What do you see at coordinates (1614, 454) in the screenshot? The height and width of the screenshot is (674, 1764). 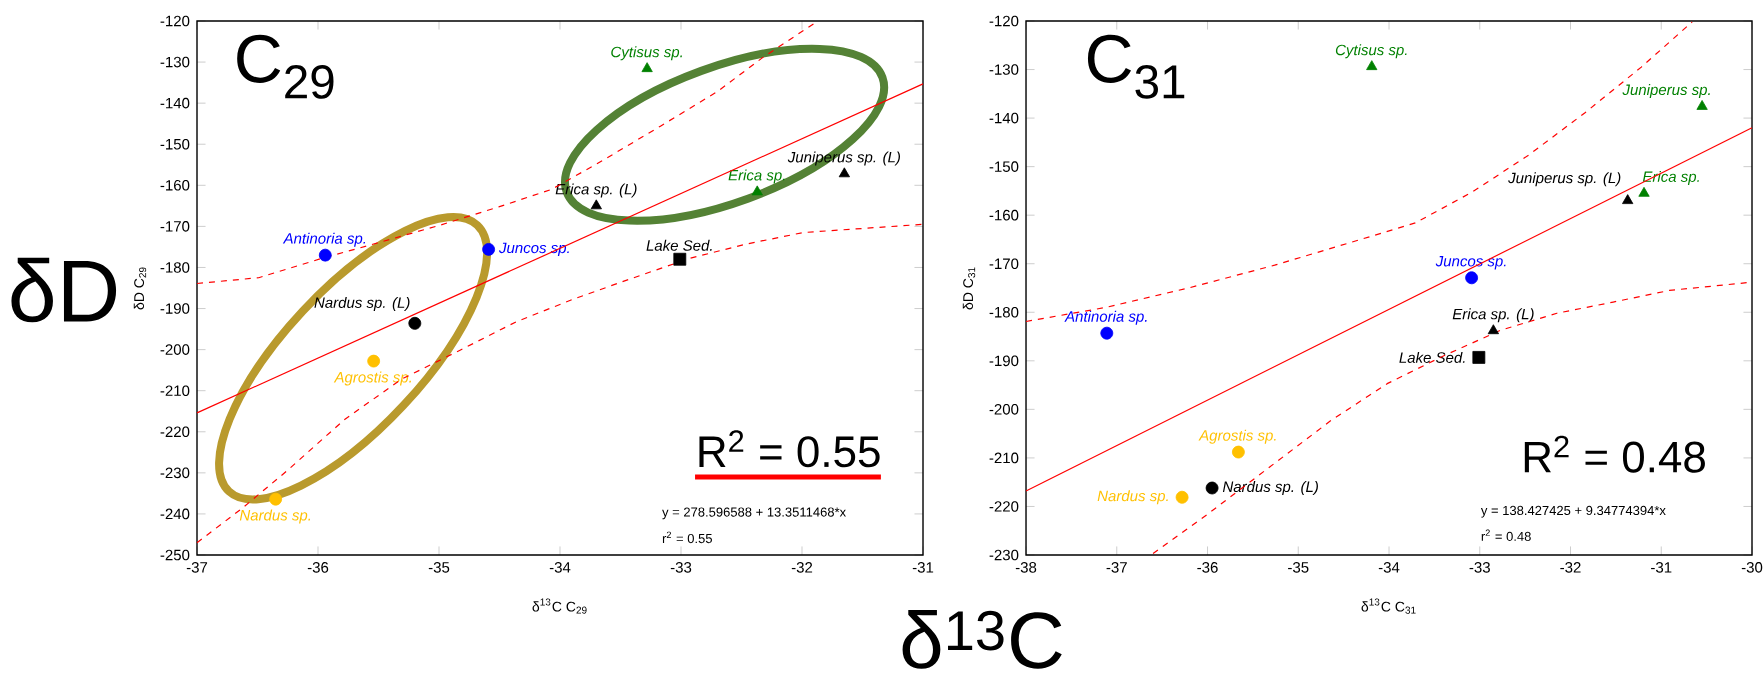 I see `annotation: R$^{2}$ = 0.48` at bounding box center [1614, 454].